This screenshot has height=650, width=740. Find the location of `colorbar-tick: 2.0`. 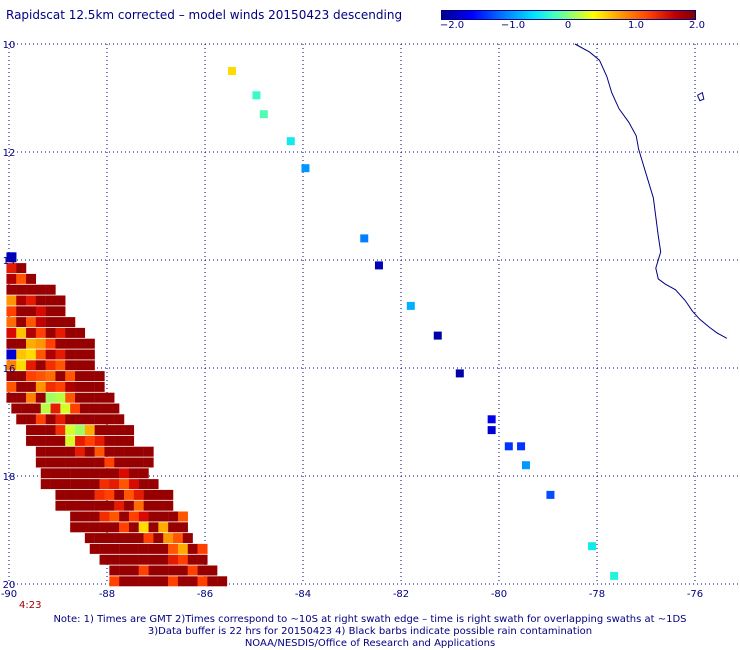

colorbar-tick: 2.0 is located at coordinates (697, 25).